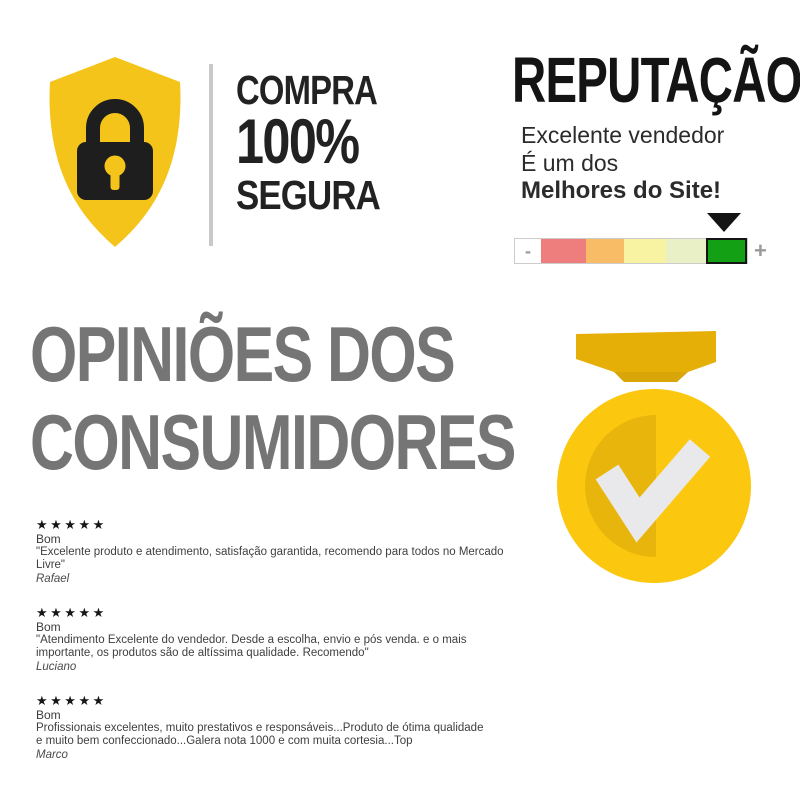  I want to click on review-author: Rafael, so click(53, 579).